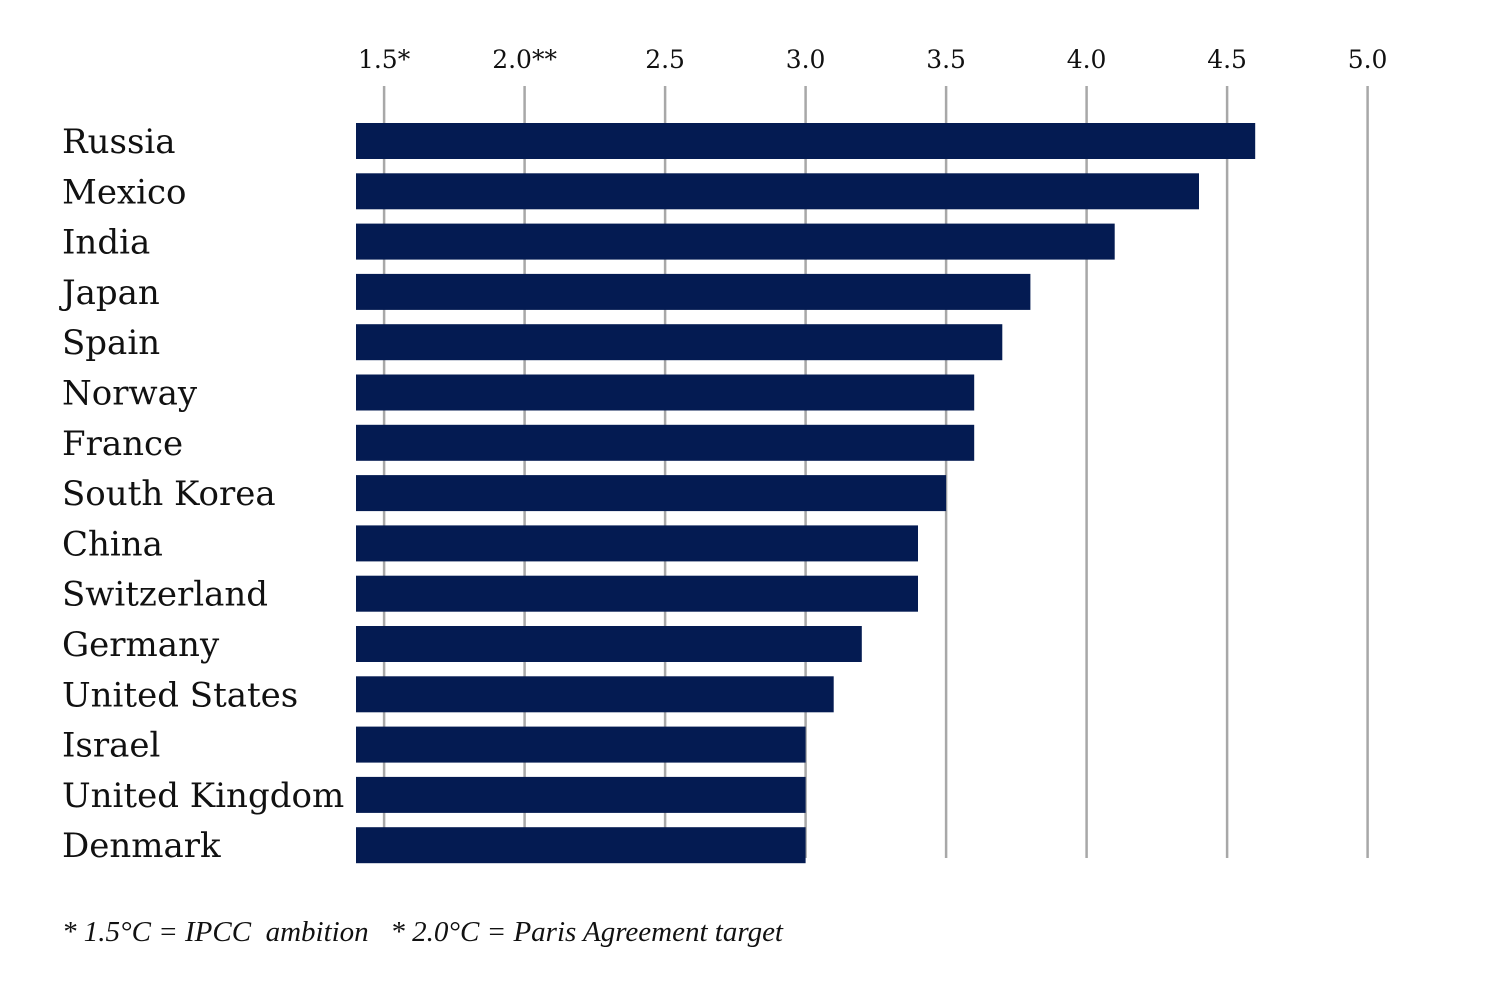 This screenshot has height=988, width=1492. I want to click on bar-germany, so click(609, 644).